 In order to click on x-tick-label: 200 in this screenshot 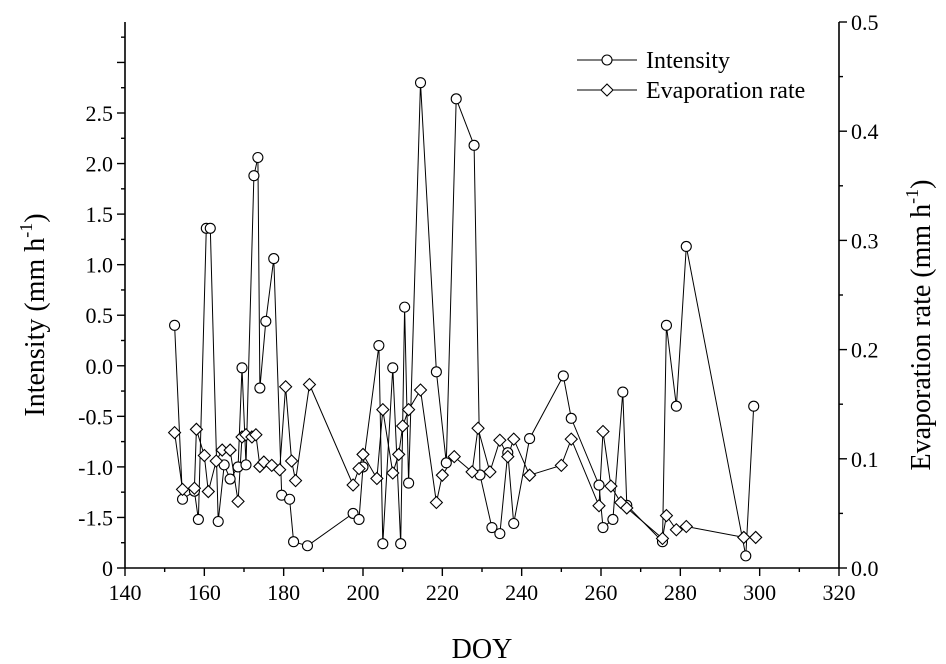, I will do `click(363, 592)`.